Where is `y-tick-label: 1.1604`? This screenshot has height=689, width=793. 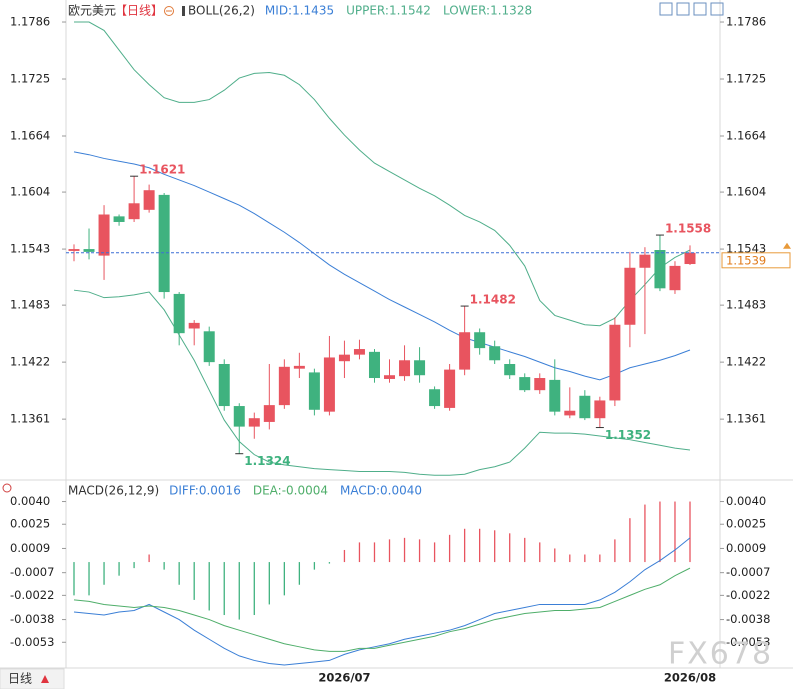 y-tick-label: 1.1604 is located at coordinates (30, 192).